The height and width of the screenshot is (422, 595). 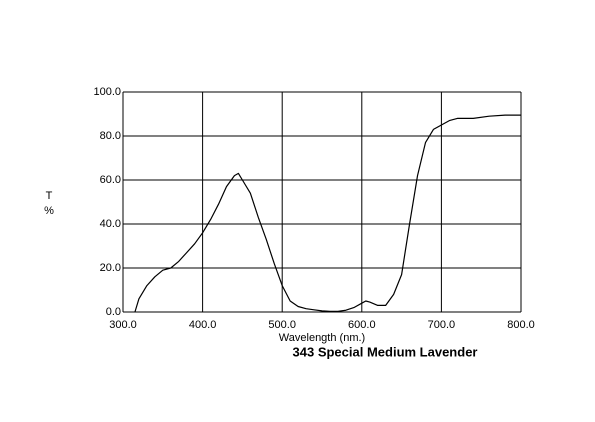 What do you see at coordinates (521, 325) in the screenshot?
I see `x-tick-label: 800.0` at bounding box center [521, 325].